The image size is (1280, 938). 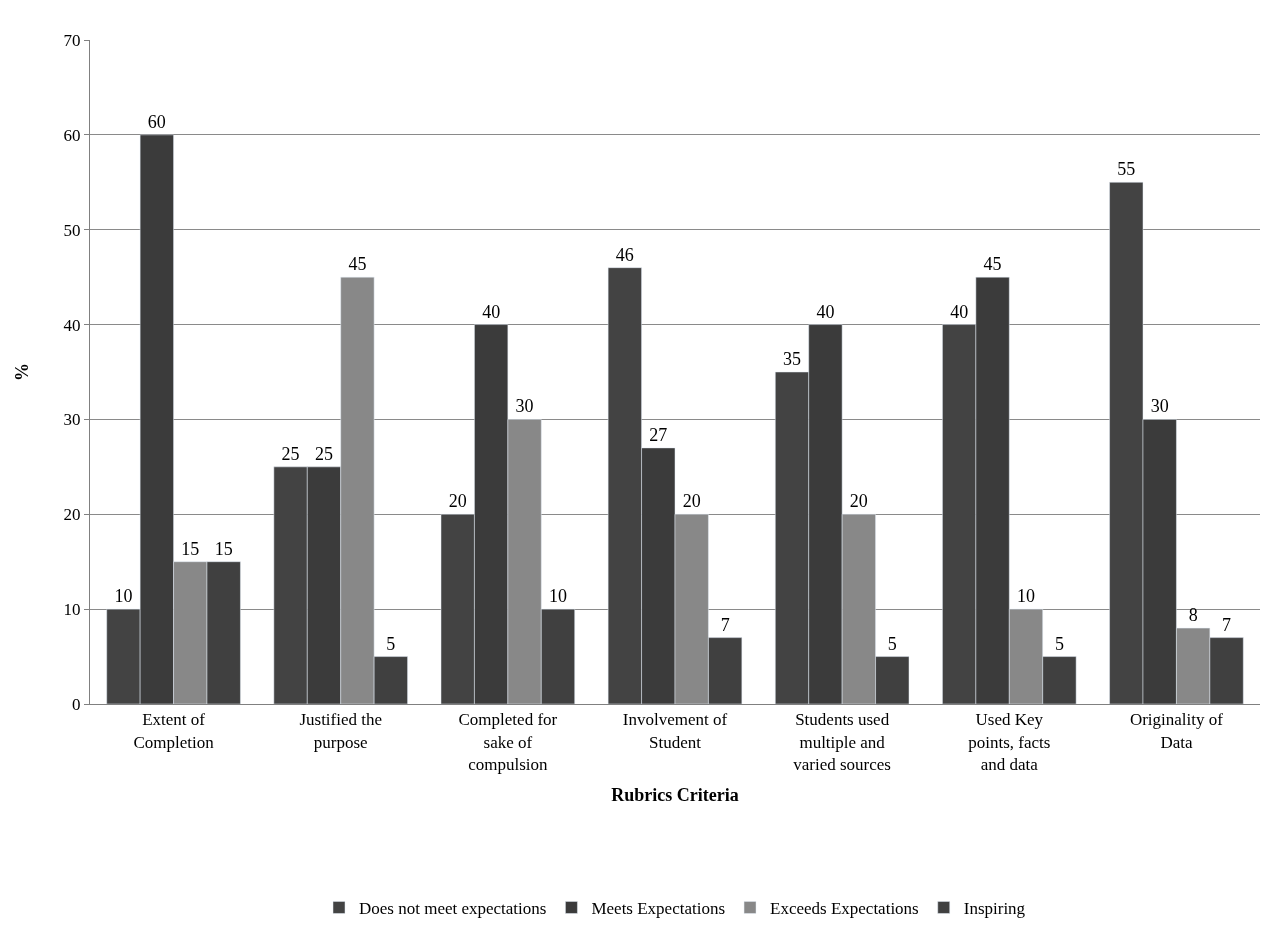 I want to click on y-tick-label: 0, so click(x=76, y=704).